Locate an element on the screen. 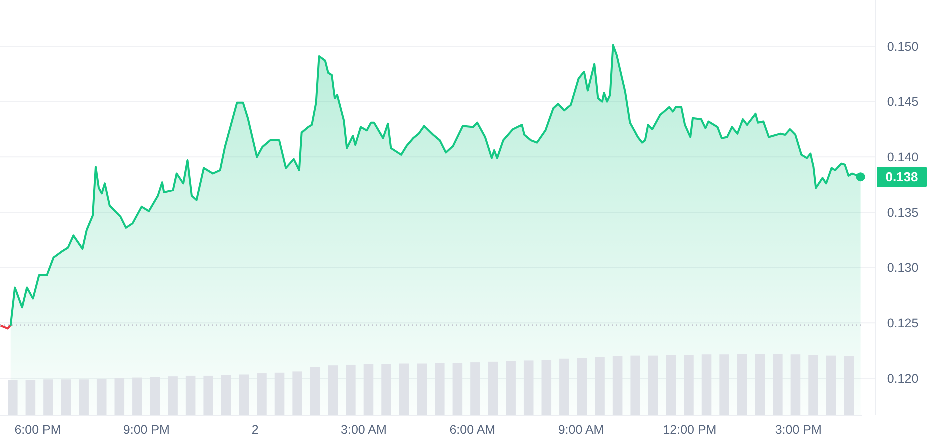 Image resolution: width=931 pixels, height=445 pixels. x-tick-label: 12:00 PM is located at coordinates (690, 430).